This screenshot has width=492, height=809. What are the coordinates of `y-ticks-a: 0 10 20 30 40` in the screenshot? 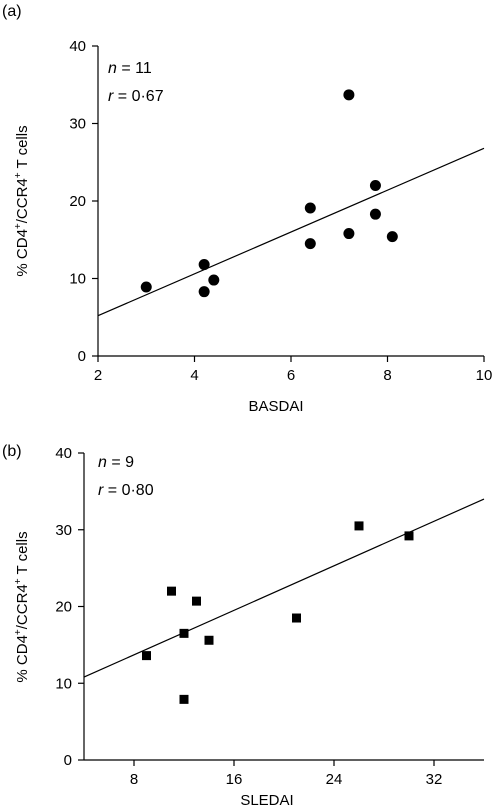 It's located at (83, 201).